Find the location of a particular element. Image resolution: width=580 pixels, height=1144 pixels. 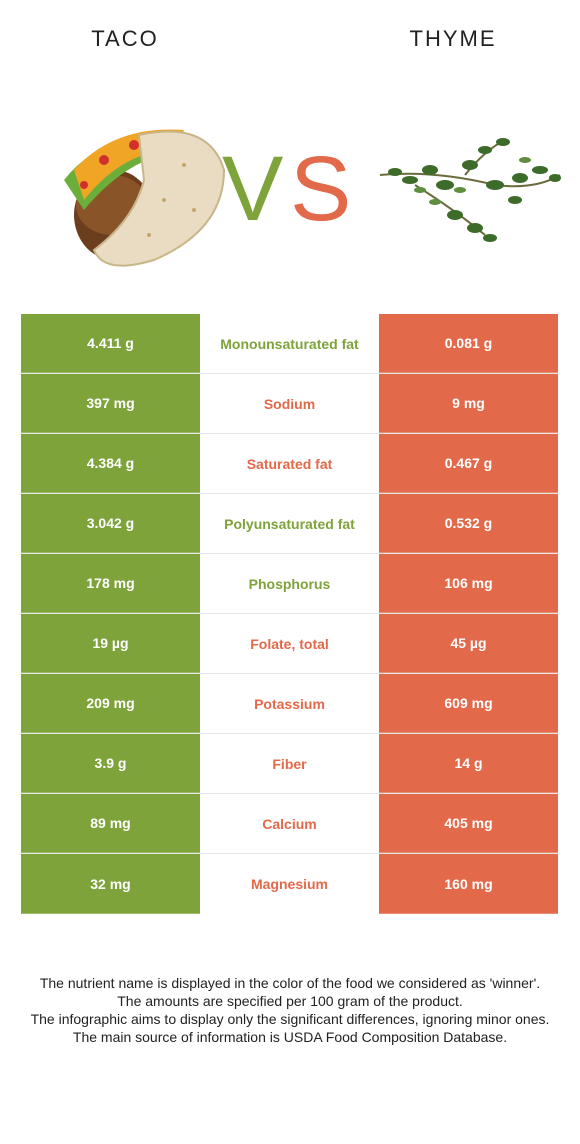

right-value: 405 mg is located at coordinates (468, 823).